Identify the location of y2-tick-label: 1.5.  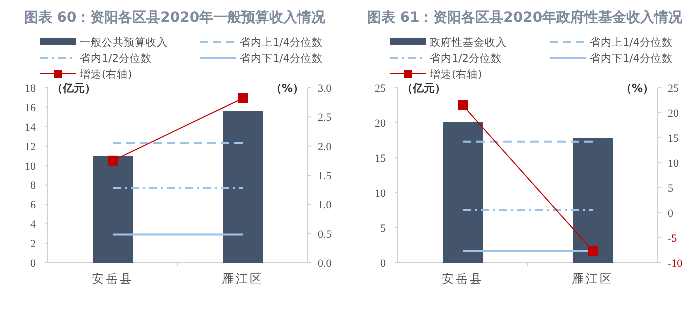
(325, 176).